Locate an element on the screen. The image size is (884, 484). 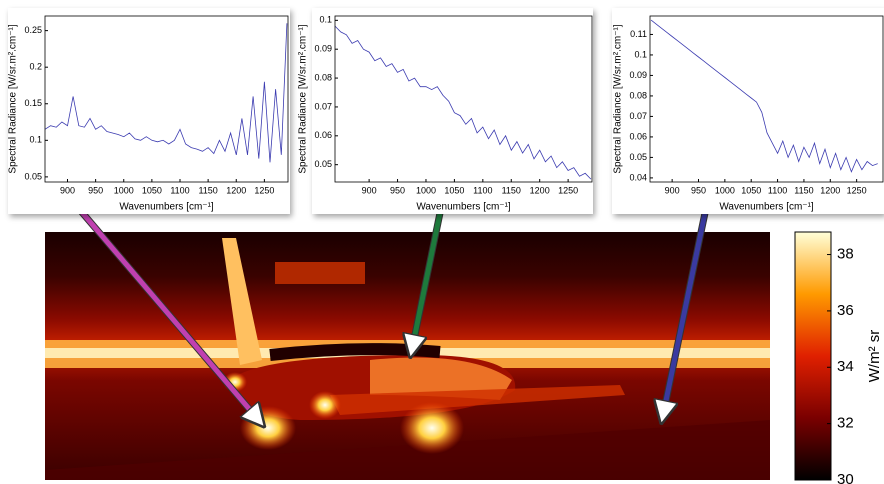
colorbar: 30 32 34 36 38 W/m² sr is located at coordinates (838, 357).